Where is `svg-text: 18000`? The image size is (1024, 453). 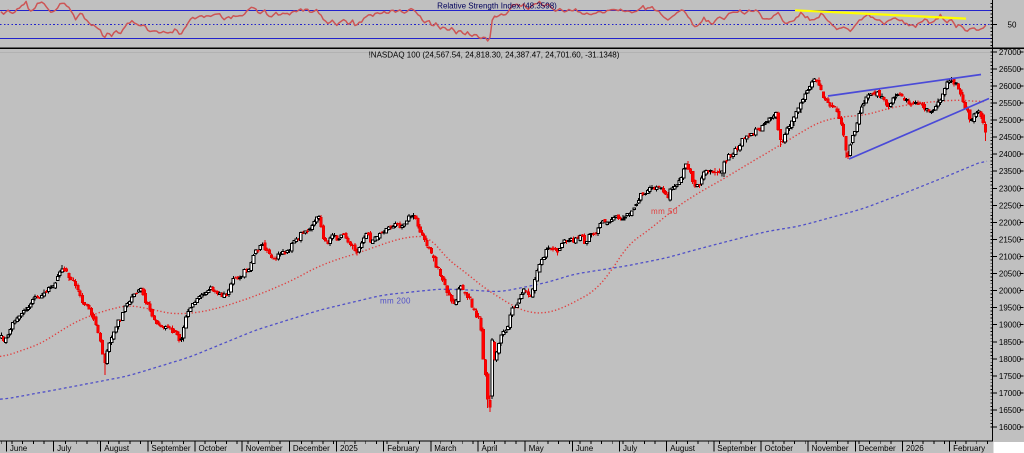 svg-text: 18000 is located at coordinates (1010, 359).